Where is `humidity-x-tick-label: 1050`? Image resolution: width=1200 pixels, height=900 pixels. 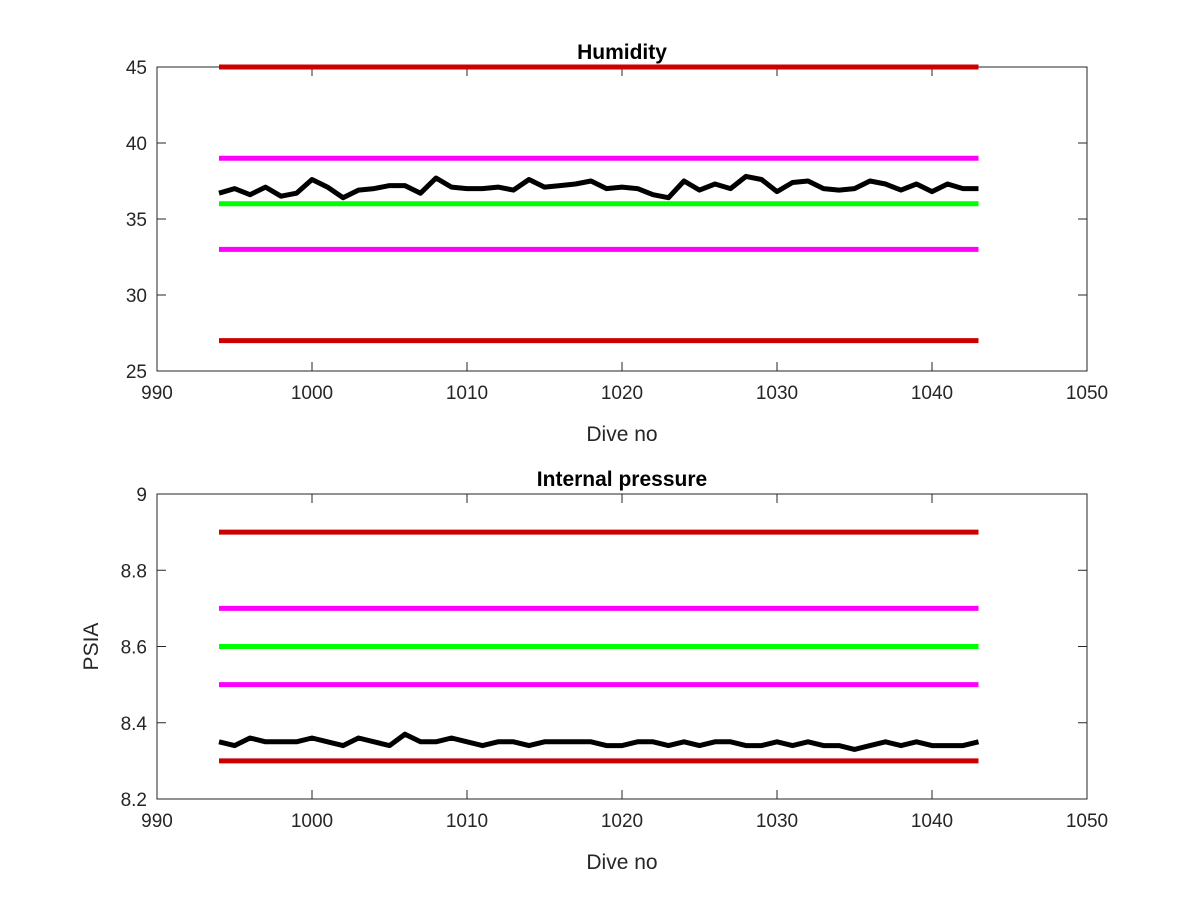
humidity-x-tick-label: 1050 is located at coordinates (1087, 393).